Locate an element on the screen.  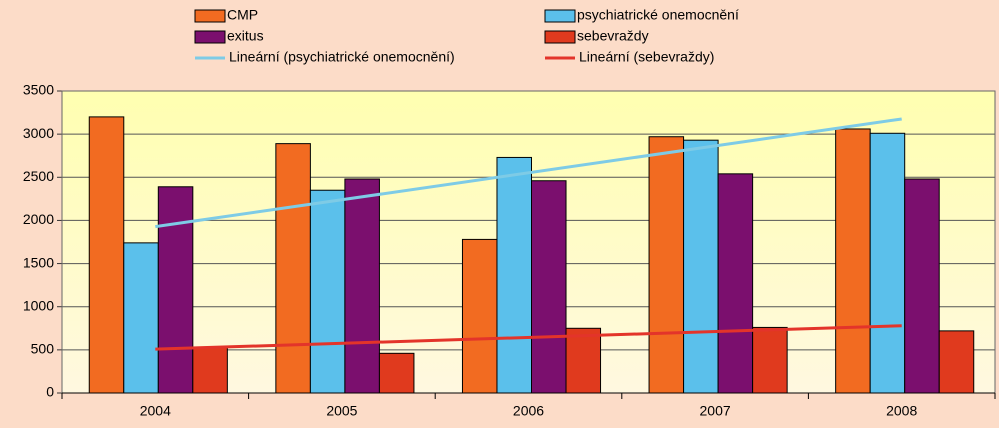
x-tick-label: 2007 is located at coordinates (715, 411).